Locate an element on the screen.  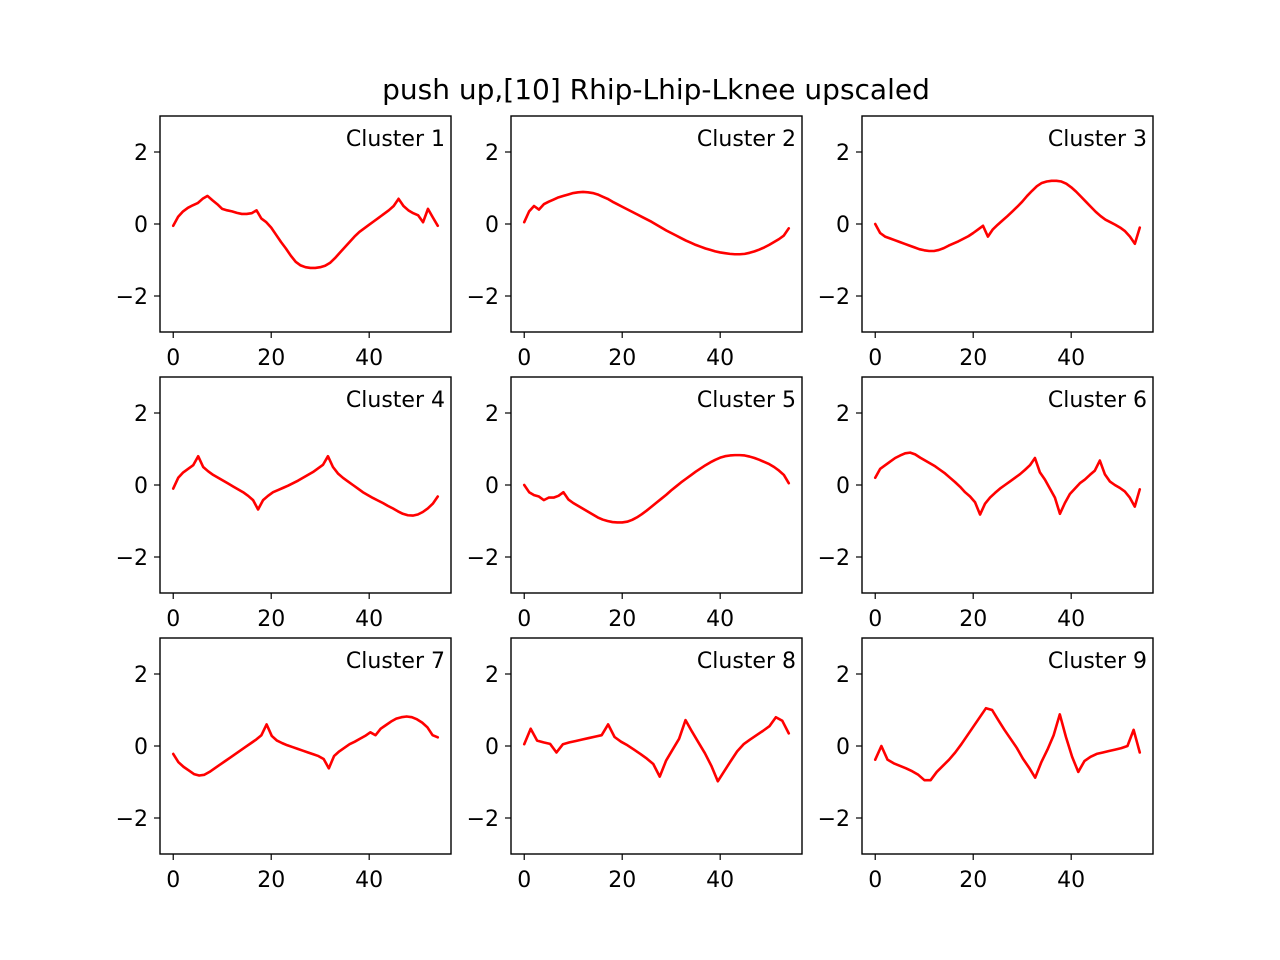
cluster-label: Cluster 4 is located at coordinates (395, 400).